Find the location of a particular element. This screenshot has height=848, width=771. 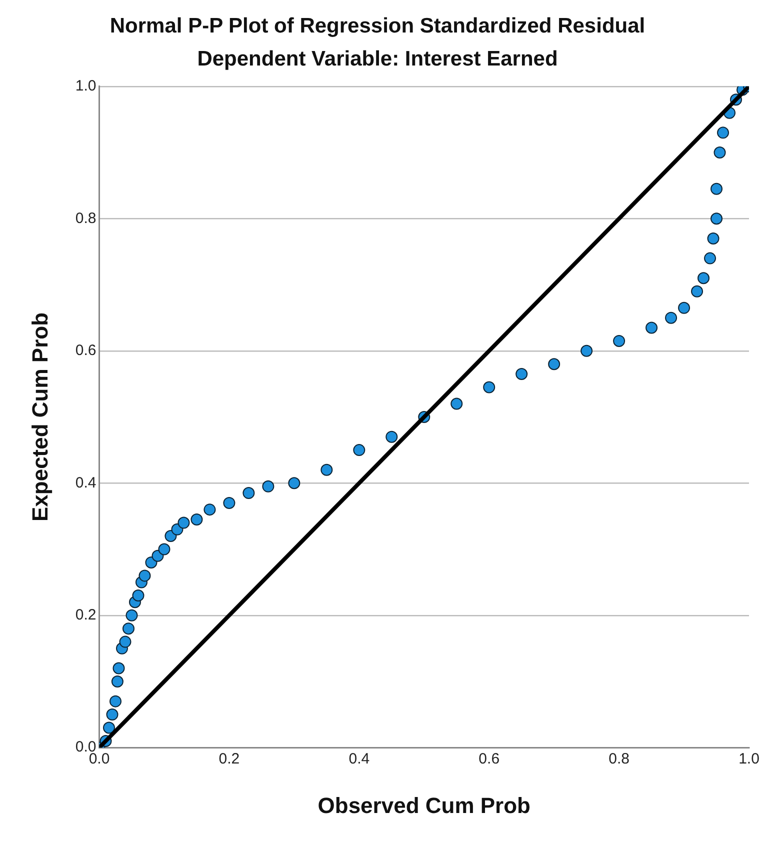

y-tick-label: 1.0 is located at coordinates (85, 86).